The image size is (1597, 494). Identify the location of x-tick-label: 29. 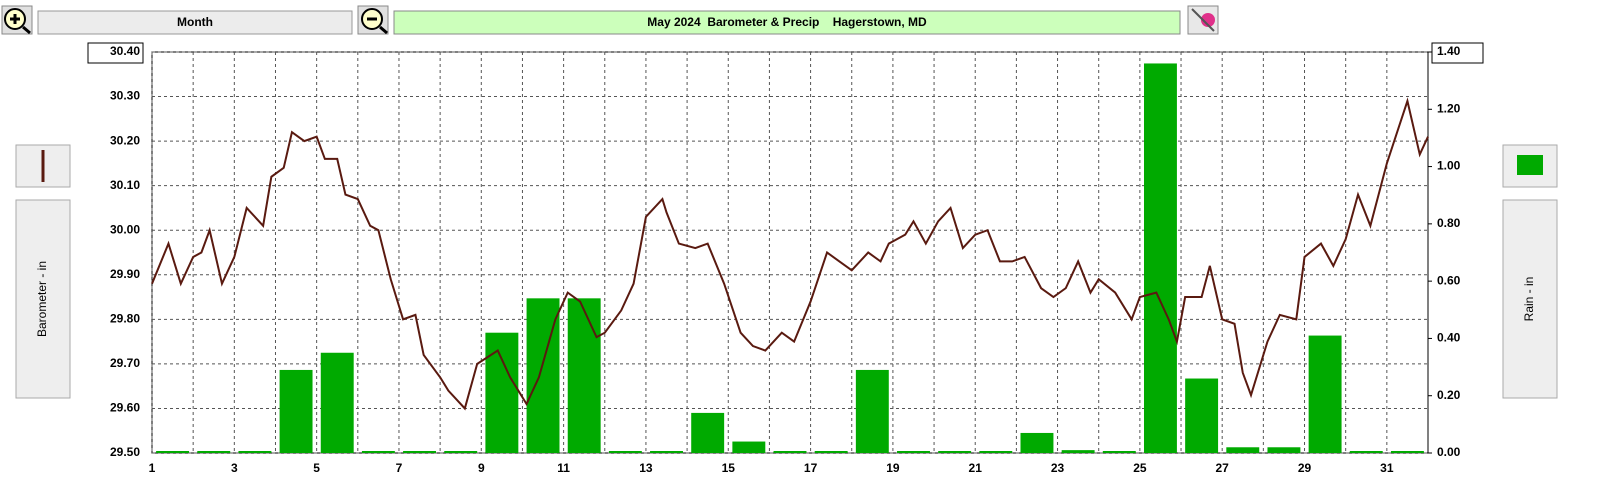
(1305, 468).